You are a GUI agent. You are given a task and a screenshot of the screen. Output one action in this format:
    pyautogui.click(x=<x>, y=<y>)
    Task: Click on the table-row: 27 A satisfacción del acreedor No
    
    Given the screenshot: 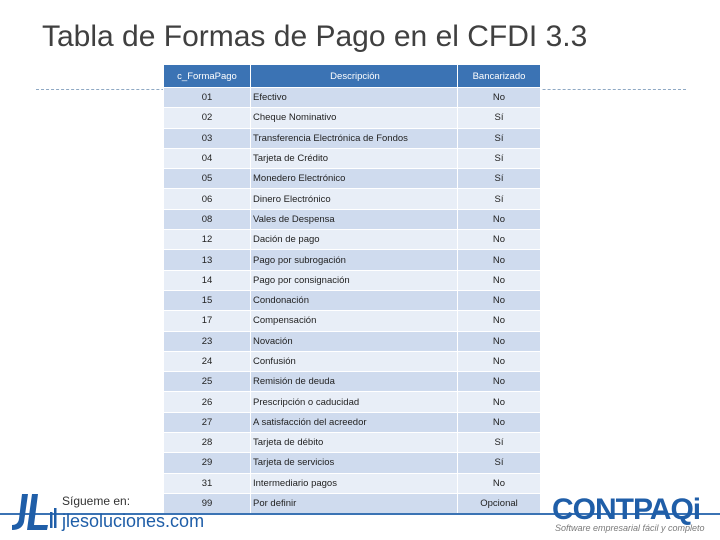 What is the action you would take?
    pyautogui.click(x=352, y=422)
    